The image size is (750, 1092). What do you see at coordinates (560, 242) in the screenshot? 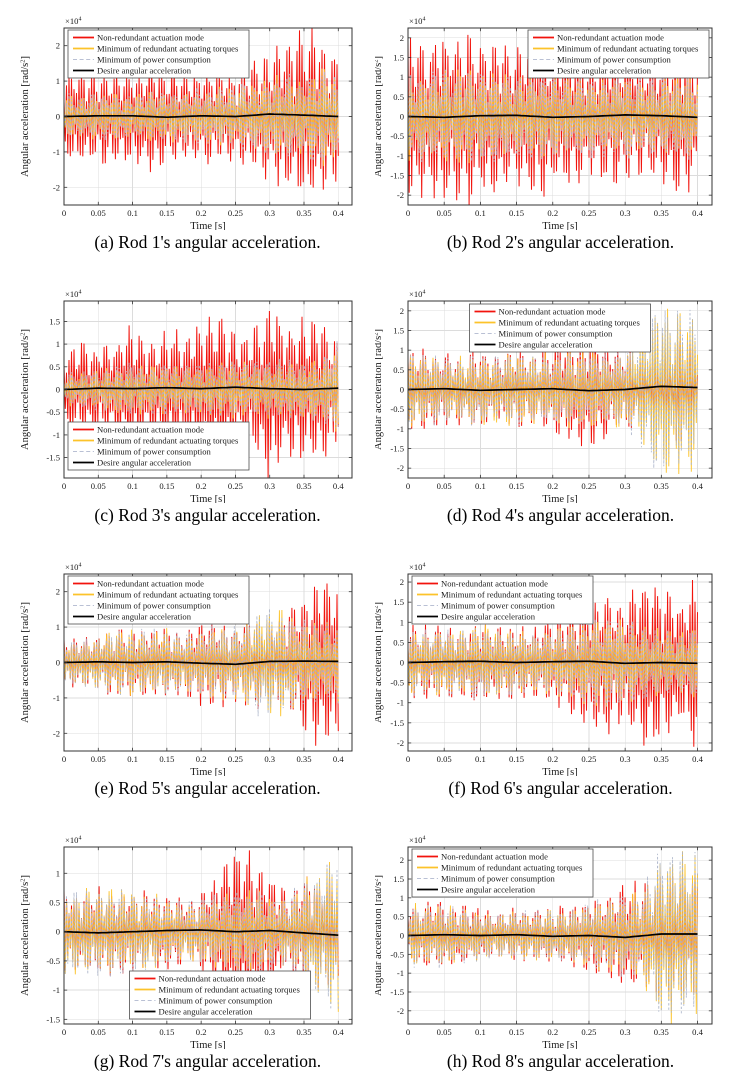
I see `subplot-caption: (b) Rod 2's angular acceleration.` at bounding box center [560, 242].